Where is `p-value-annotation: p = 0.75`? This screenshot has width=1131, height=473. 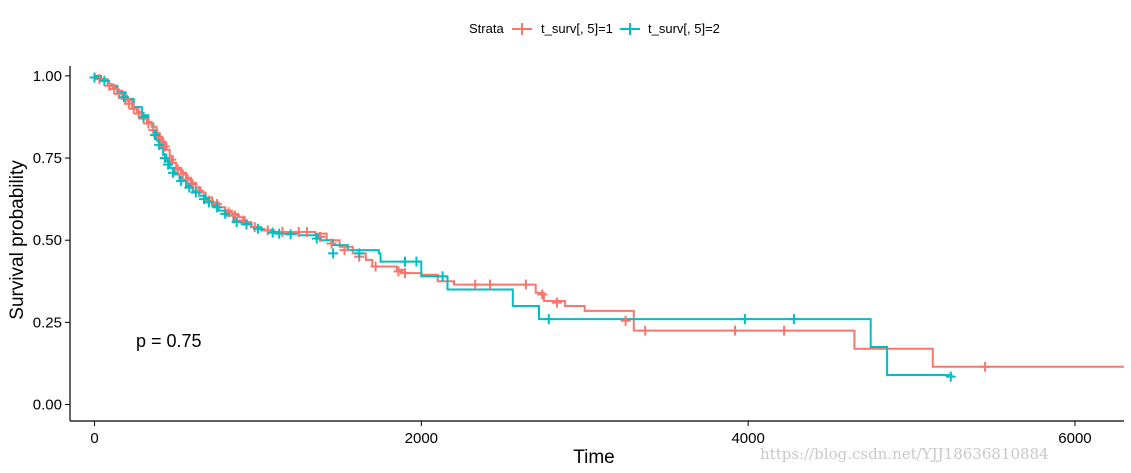 p-value-annotation: p = 0.75 is located at coordinates (169, 341).